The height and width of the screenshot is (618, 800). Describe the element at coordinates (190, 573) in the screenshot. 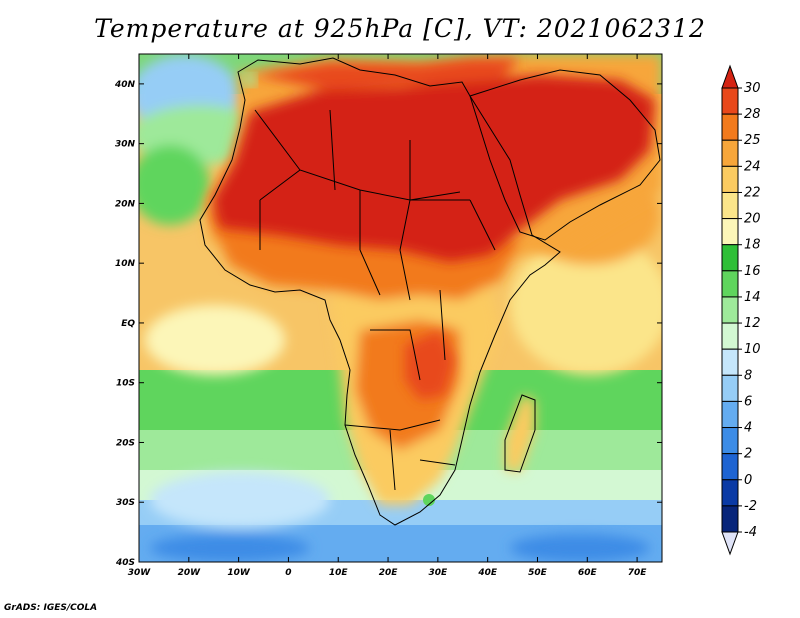

I see `lon-tick-label: 20W` at that location.